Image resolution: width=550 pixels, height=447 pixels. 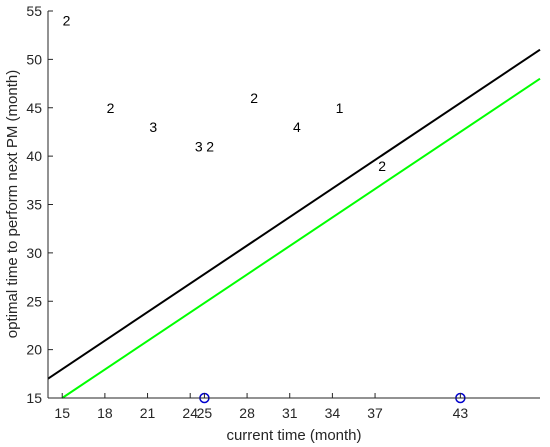 I want to click on x-tick-label-3: 24, so click(x=190, y=413).